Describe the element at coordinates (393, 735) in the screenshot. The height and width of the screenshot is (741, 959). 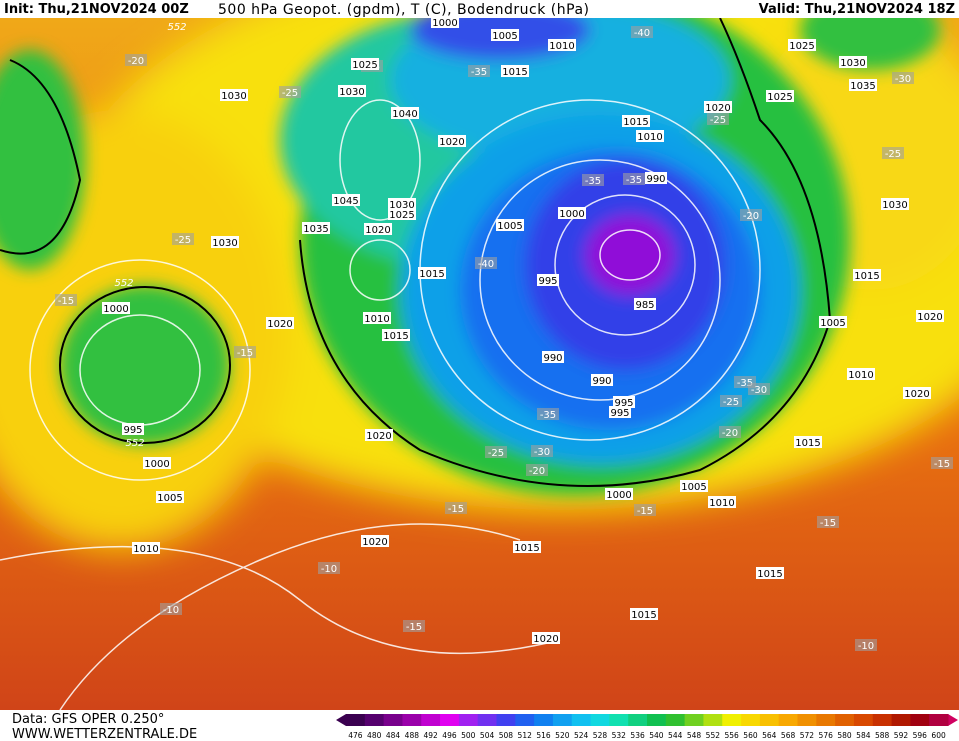
I see `colorbar-label: 484` at that location.